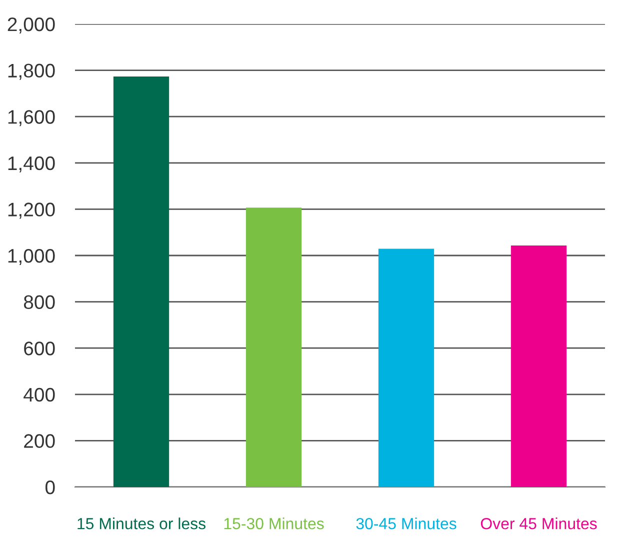 This screenshot has width=618, height=544. What do you see at coordinates (274, 524) in the screenshot?
I see `x-tick-label: 15-30 Minutes` at bounding box center [274, 524].